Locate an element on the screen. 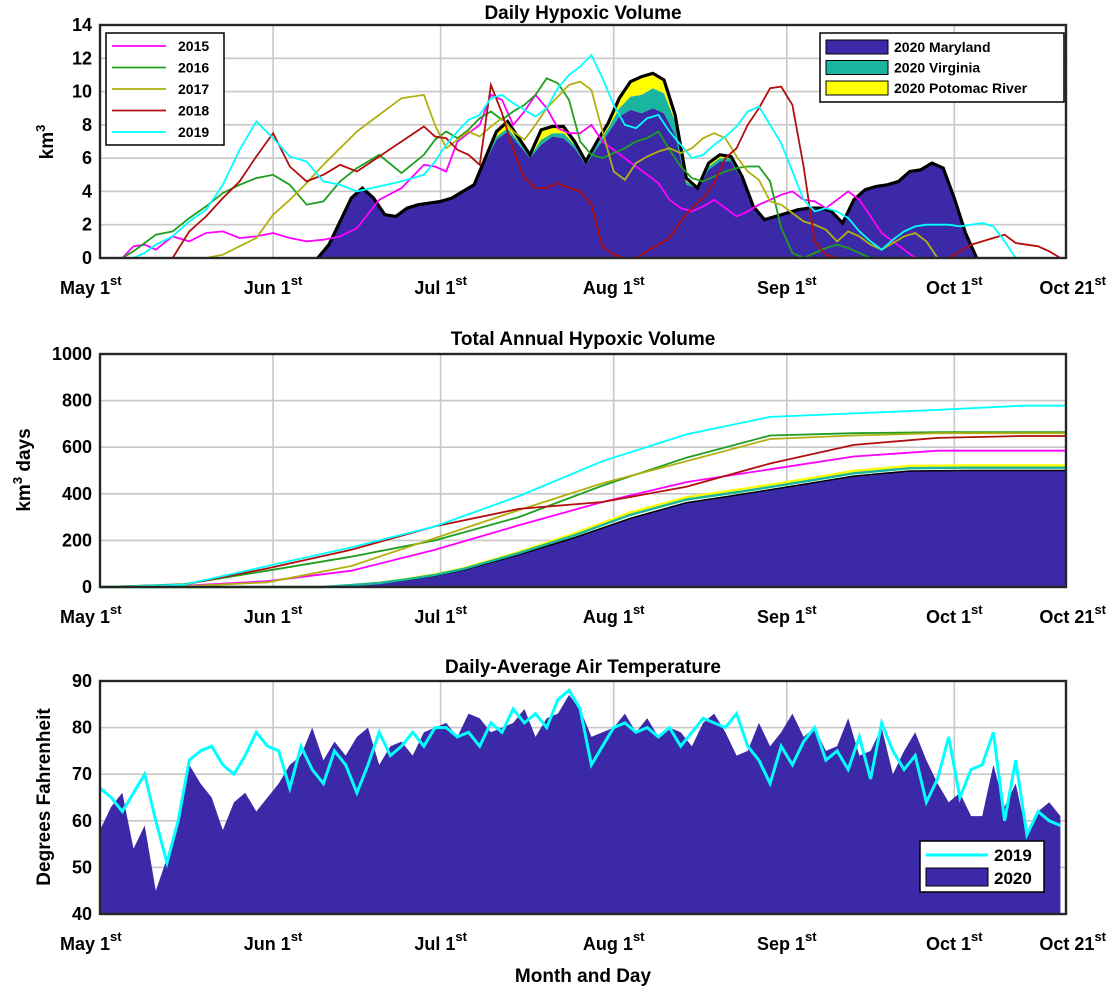 This screenshot has height=988, width=1107. series-line-2016 is located at coordinates (582, 509).